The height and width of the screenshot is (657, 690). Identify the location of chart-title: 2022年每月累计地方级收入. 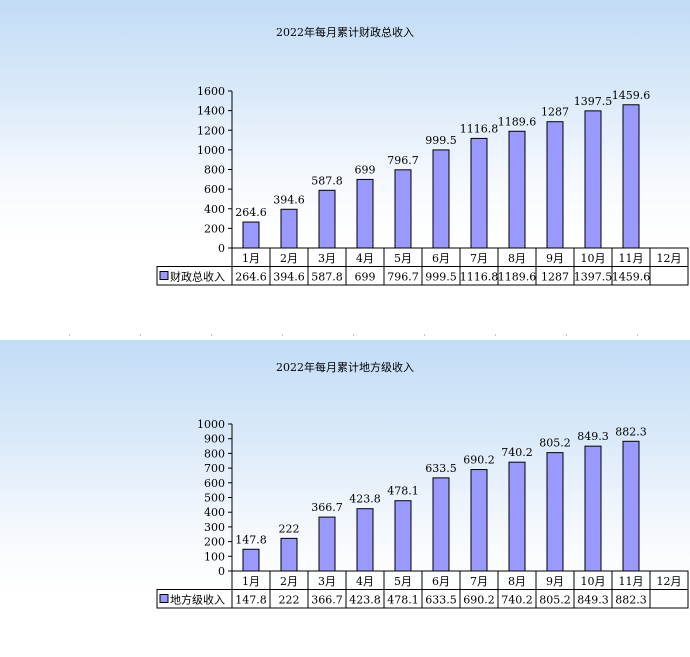
(345, 367).